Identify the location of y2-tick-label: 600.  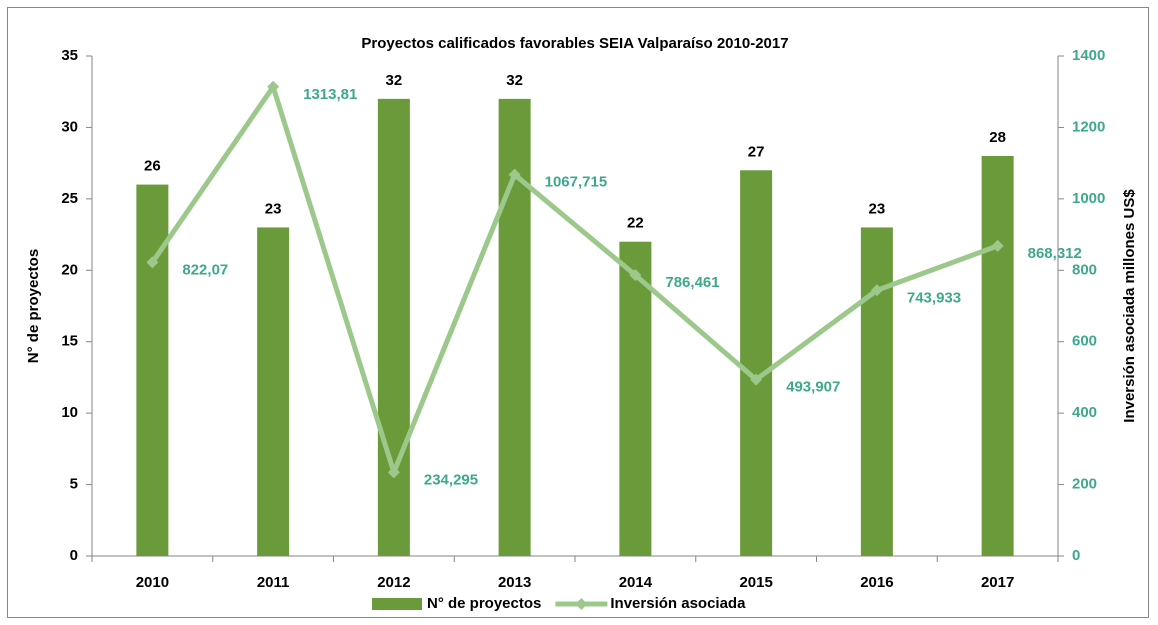
(1084, 341).